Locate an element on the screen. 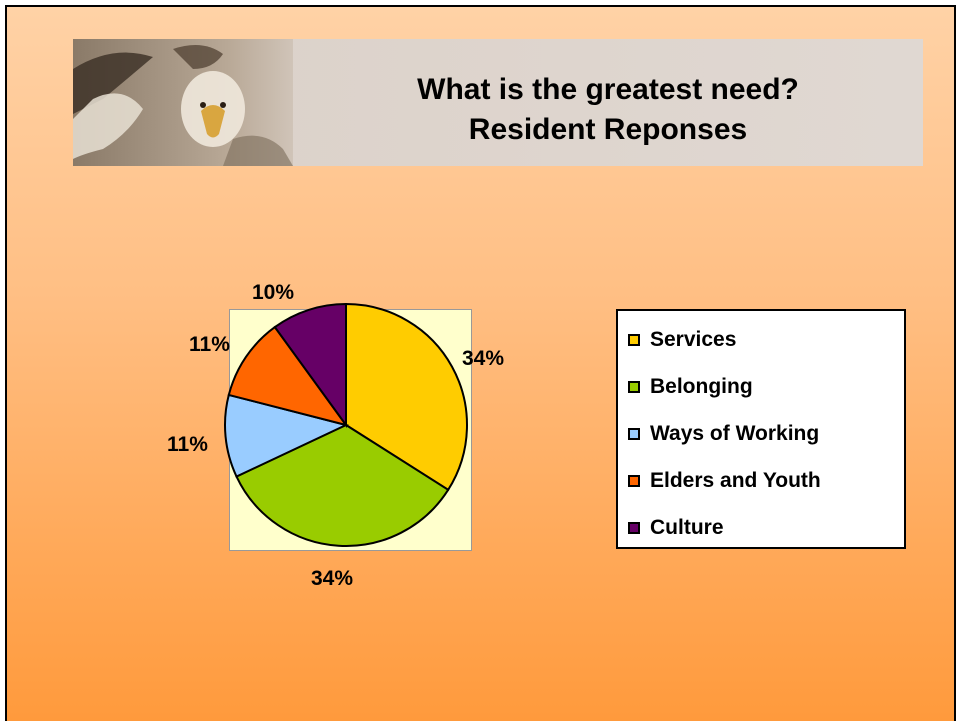 Image resolution: width=956 pixels, height=721 pixels. pie-slice-belonging is located at coordinates (342, 485).